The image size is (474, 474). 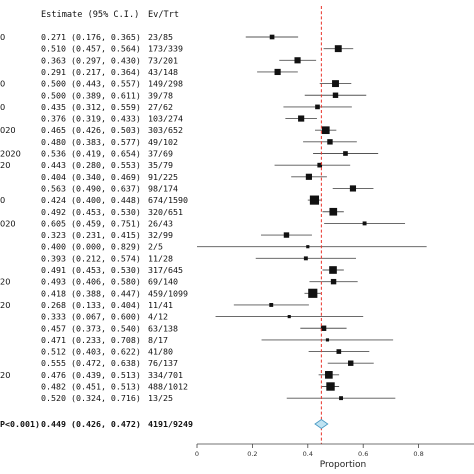 I want to click on row-events-text: 13/25, so click(x=160, y=398).